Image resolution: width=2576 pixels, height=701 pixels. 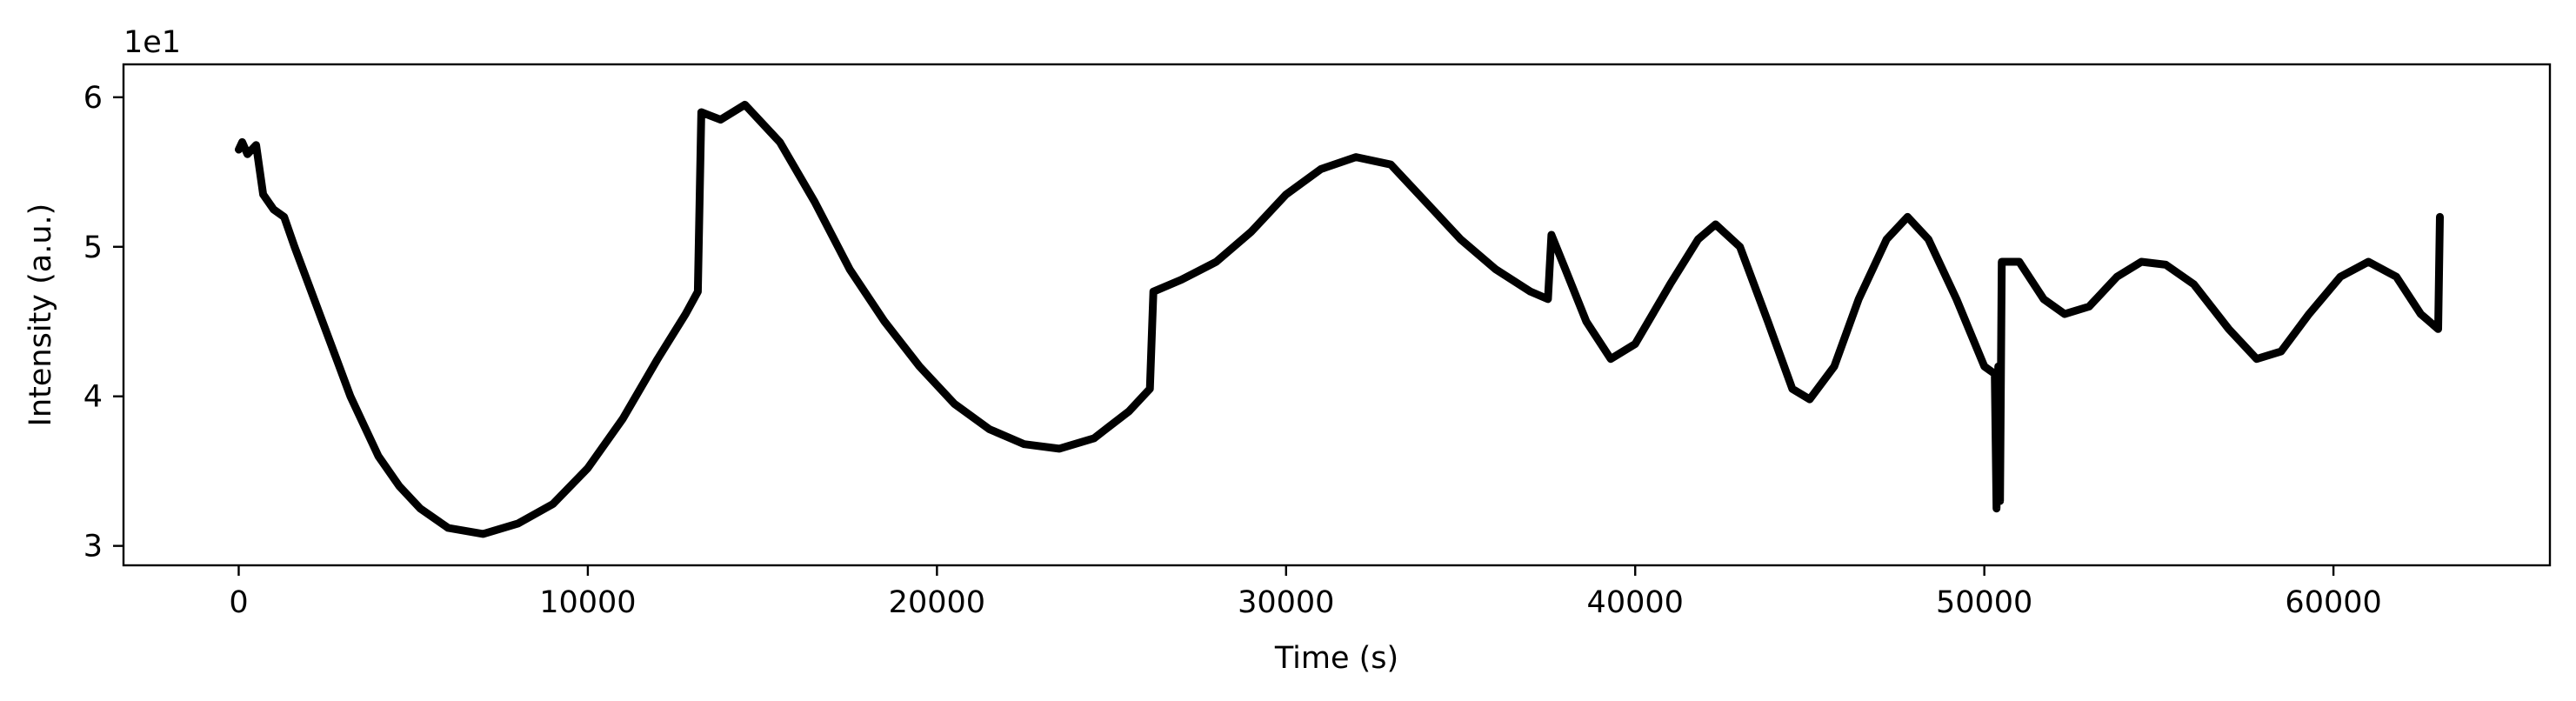 What do you see at coordinates (239, 602) in the screenshot?
I see `x-tick-label: 0` at bounding box center [239, 602].